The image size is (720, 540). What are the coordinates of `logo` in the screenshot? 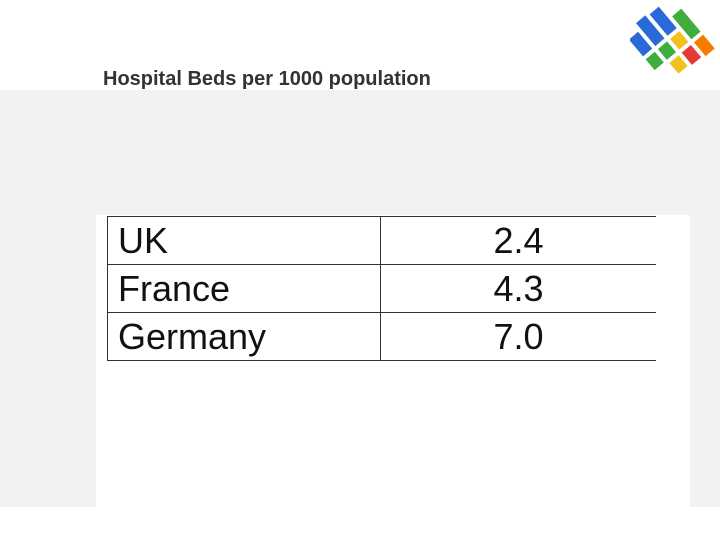 It's located at (672, 40).